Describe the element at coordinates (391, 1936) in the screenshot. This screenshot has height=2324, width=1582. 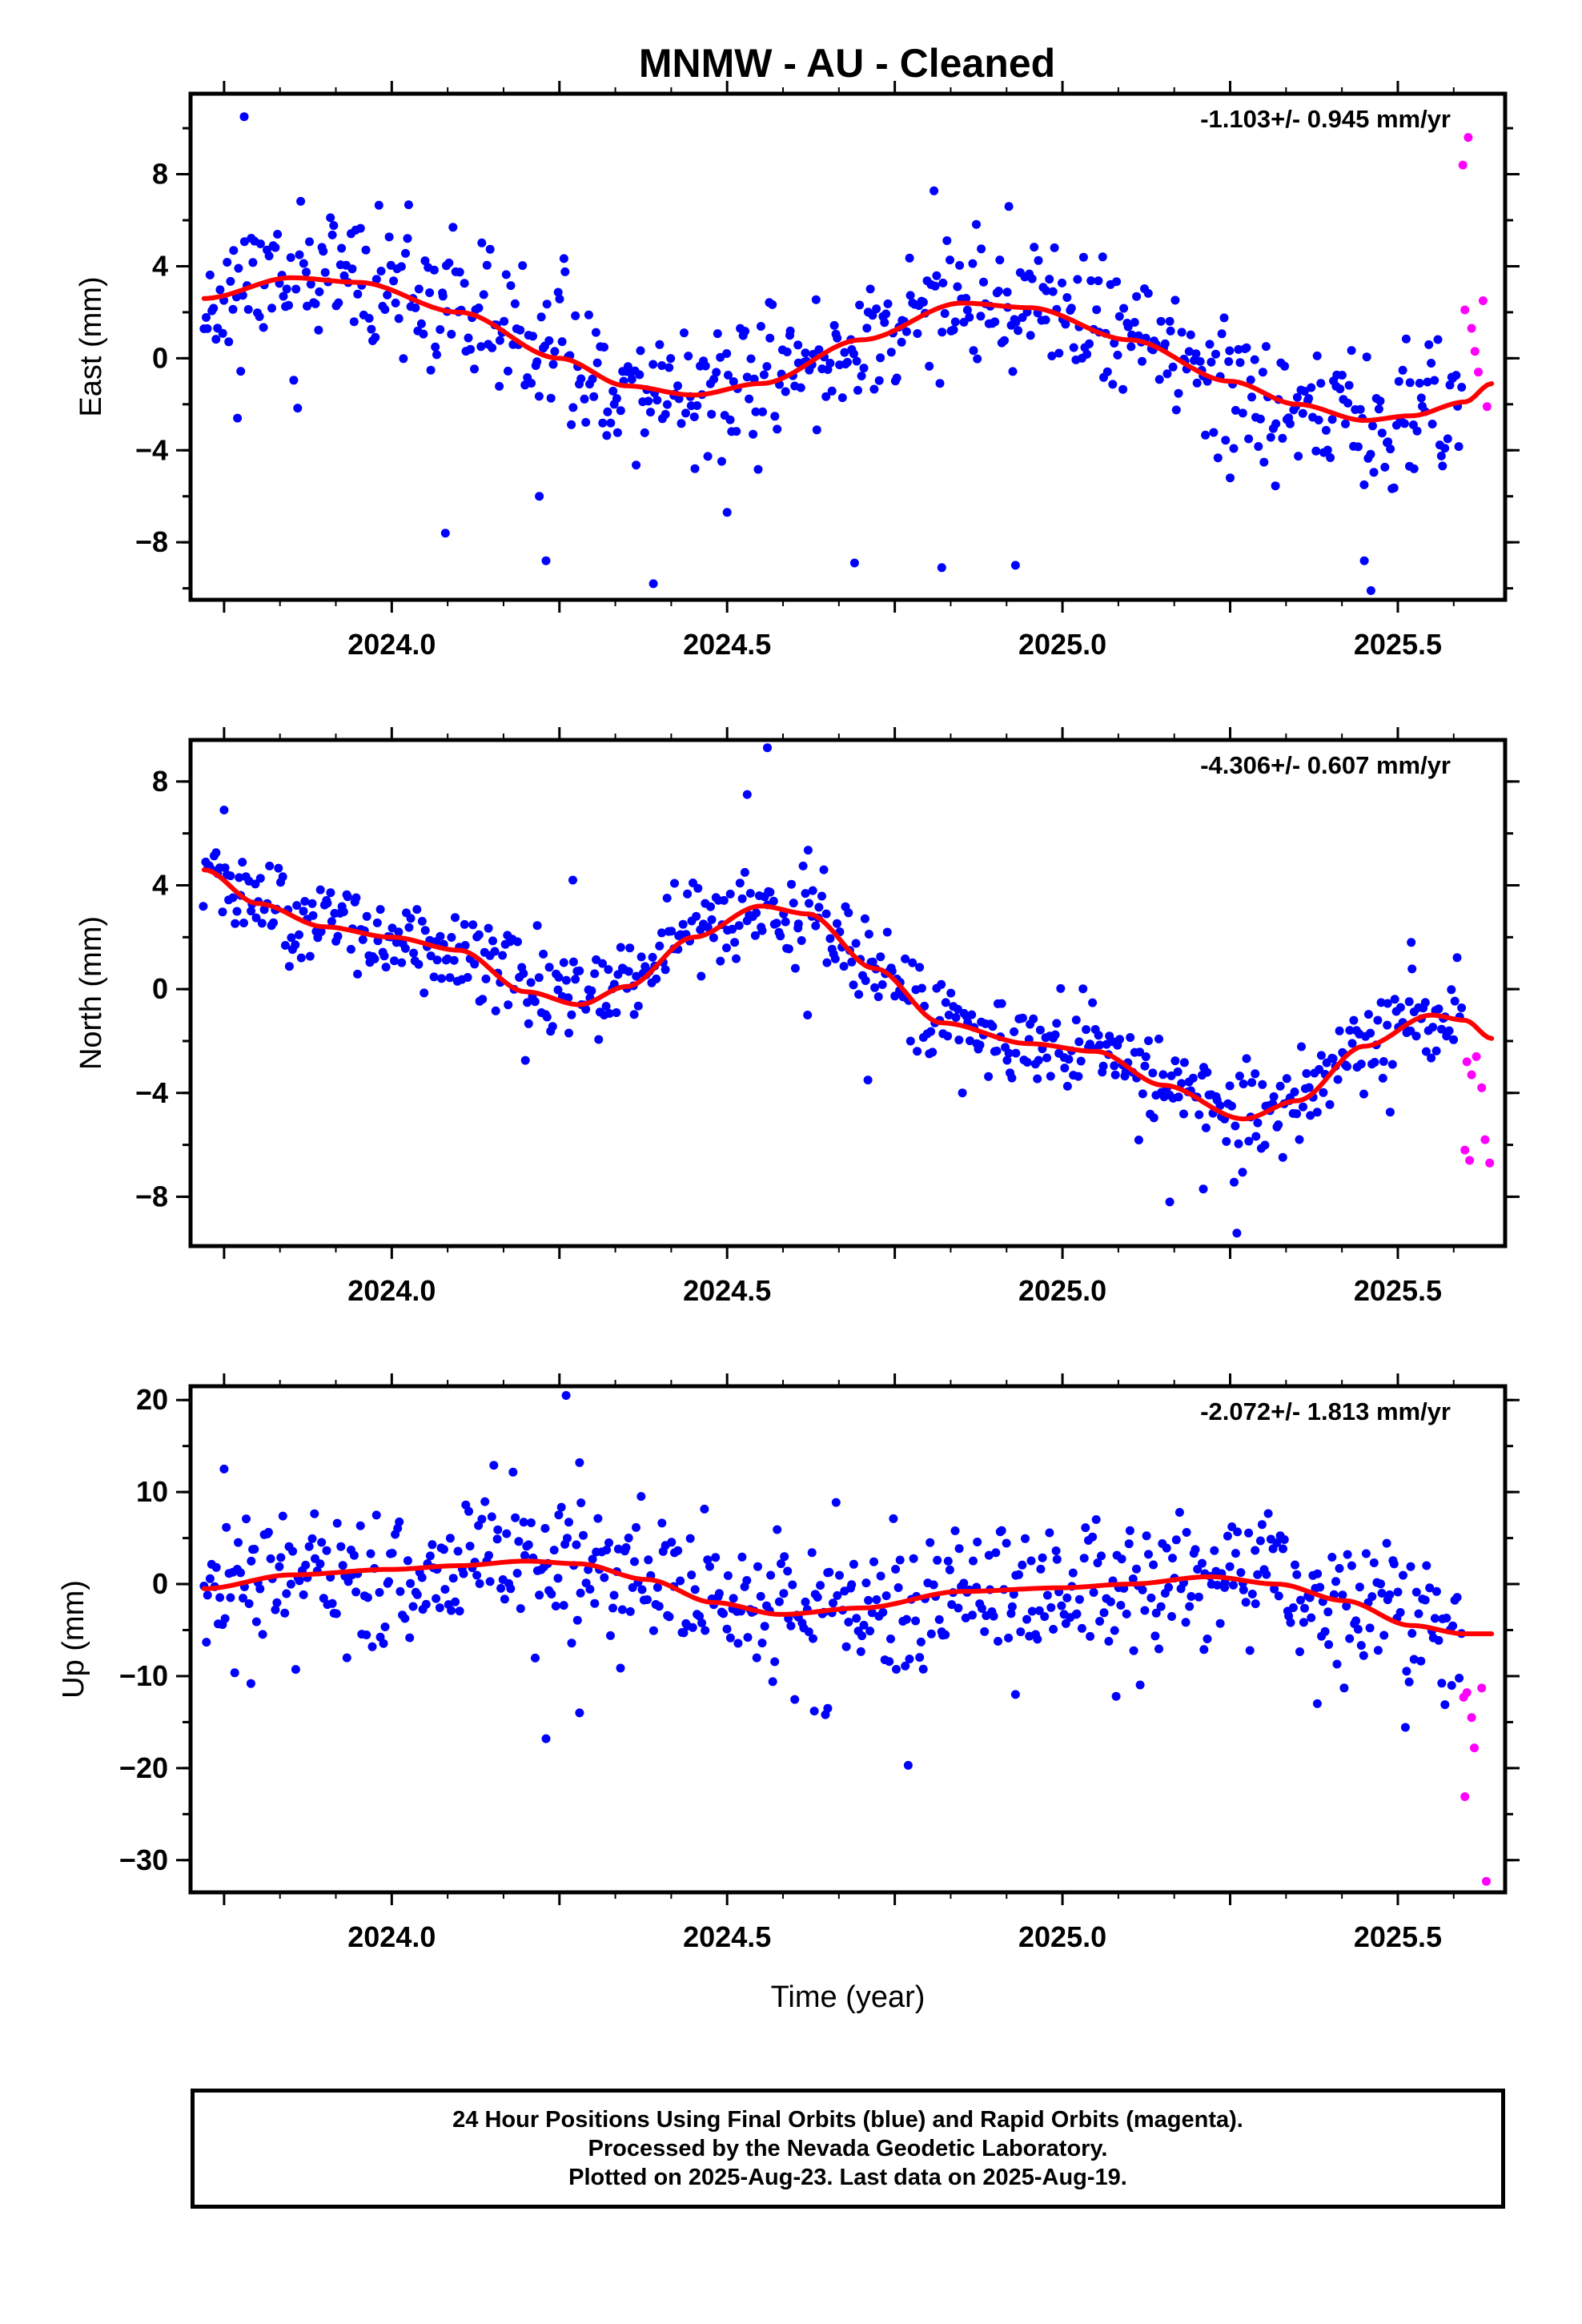
I see `x-tick-label: 2024.0` at that location.